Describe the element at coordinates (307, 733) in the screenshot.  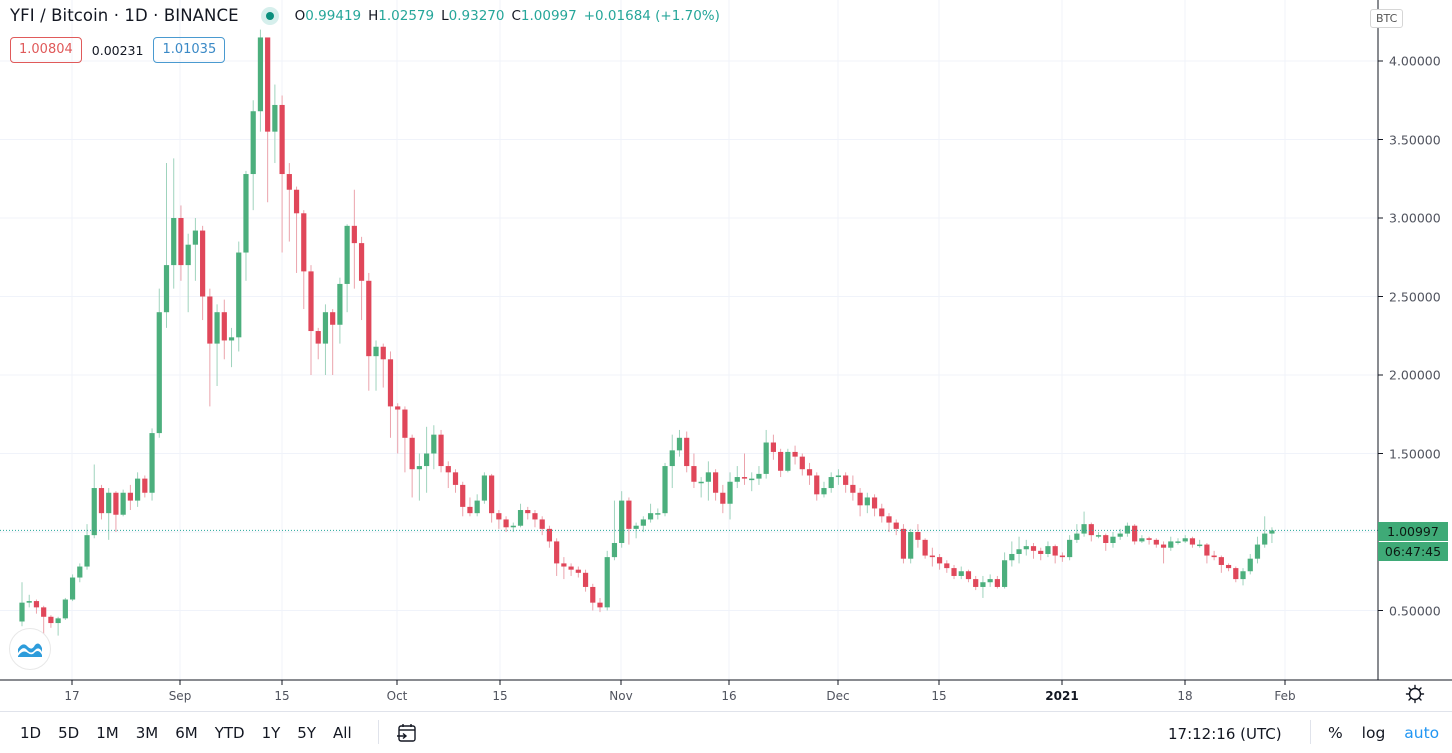
I see `range-button-5y: 5Y` at that location.